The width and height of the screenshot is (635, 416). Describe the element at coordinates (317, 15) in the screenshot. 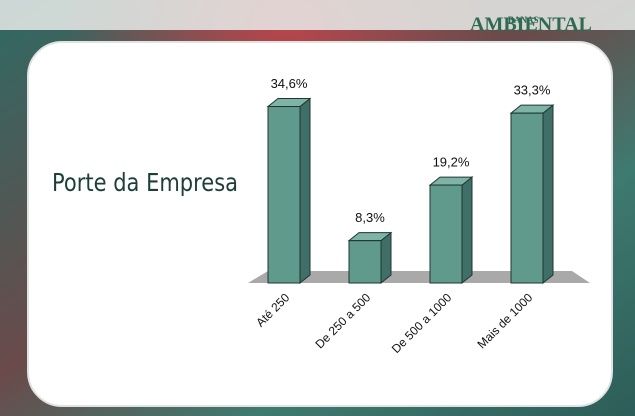

I see `top-band` at that location.